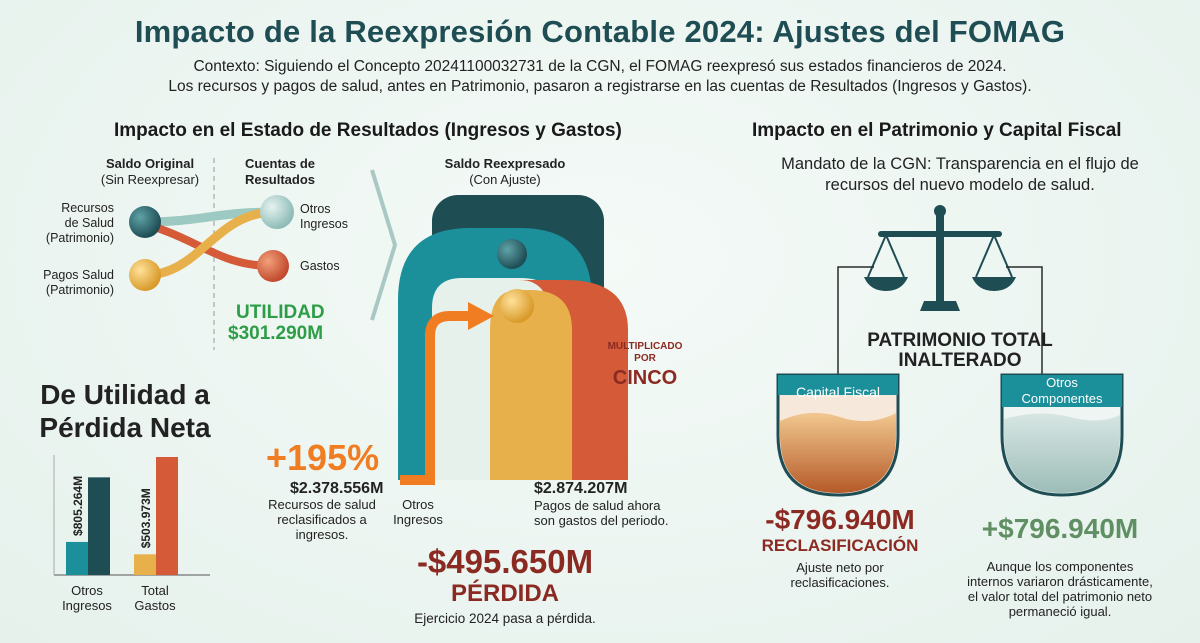 The height and width of the screenshot is (643, 1200). What do you see at coordinates (505, 561) in the screenshot?
I see `loss-value: -$495.650M` at bounding box center [505, 561].